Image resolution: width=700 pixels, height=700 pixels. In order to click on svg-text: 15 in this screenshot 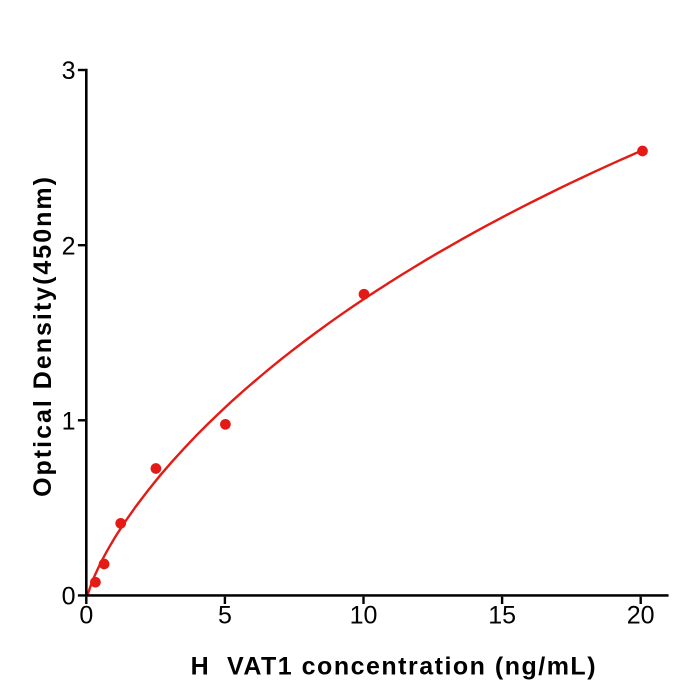, I will do `click(502, 616)`.